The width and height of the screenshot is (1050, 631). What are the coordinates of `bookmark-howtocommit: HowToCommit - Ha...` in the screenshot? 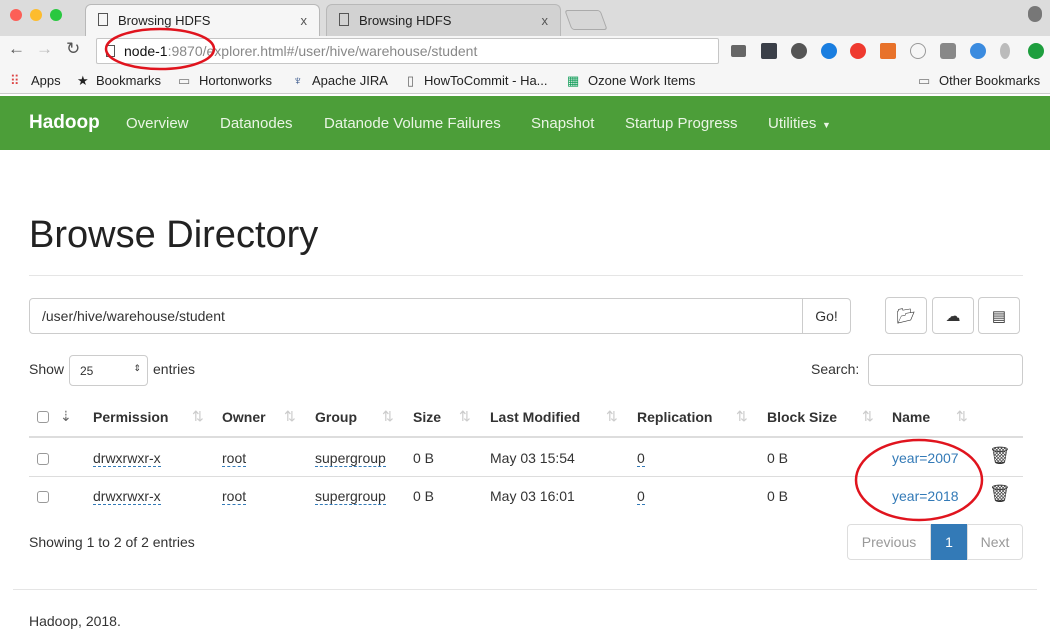 It's located at (486, 80).